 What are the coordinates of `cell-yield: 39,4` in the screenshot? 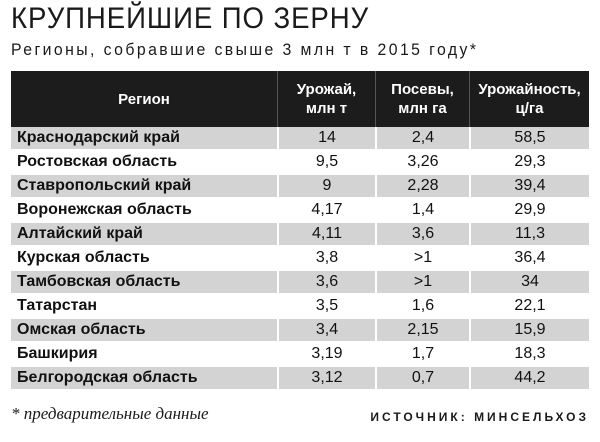 It's located at (529, 187).